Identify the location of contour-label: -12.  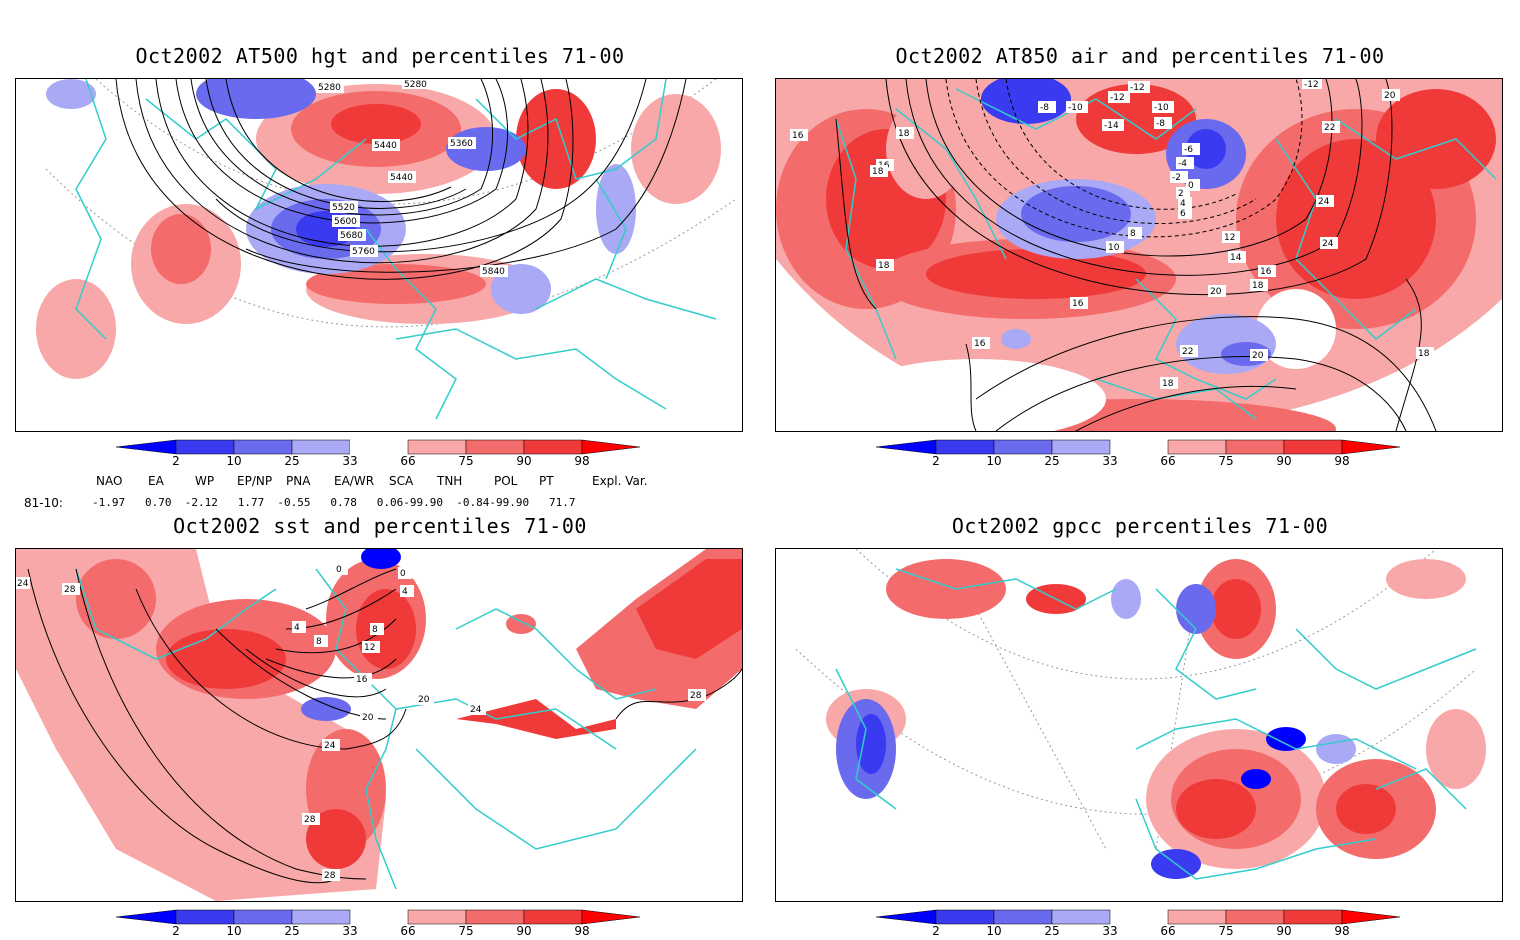
(1119, 97).